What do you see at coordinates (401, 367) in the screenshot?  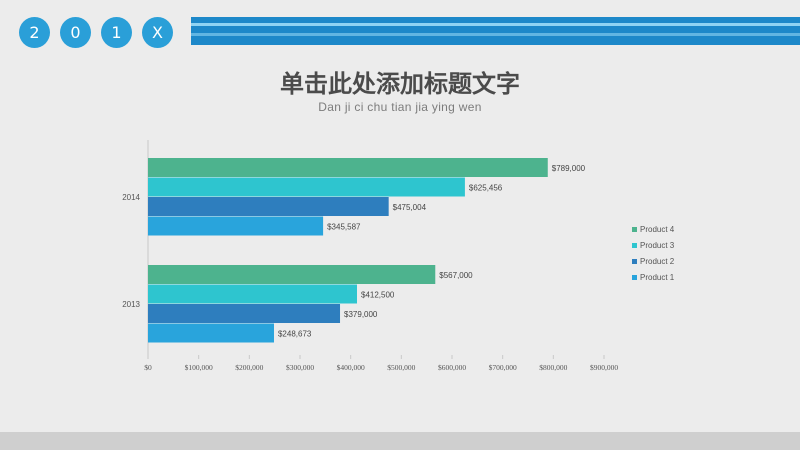 I see `x-tick-label-5: $500,000` at bounding box center [401, 367].